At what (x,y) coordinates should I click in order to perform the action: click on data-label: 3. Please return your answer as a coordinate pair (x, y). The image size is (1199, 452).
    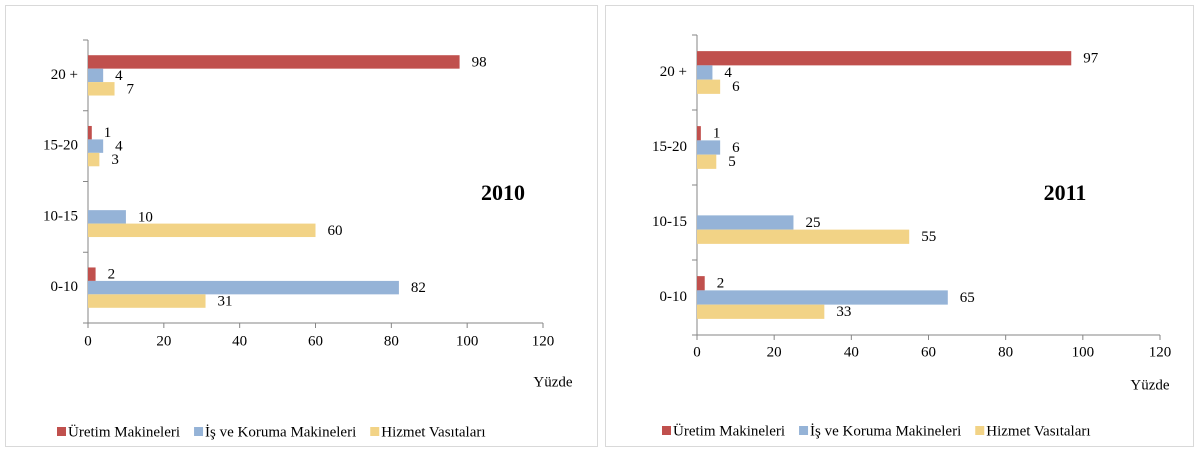
    Looking at the image, I should click on (115, 160).